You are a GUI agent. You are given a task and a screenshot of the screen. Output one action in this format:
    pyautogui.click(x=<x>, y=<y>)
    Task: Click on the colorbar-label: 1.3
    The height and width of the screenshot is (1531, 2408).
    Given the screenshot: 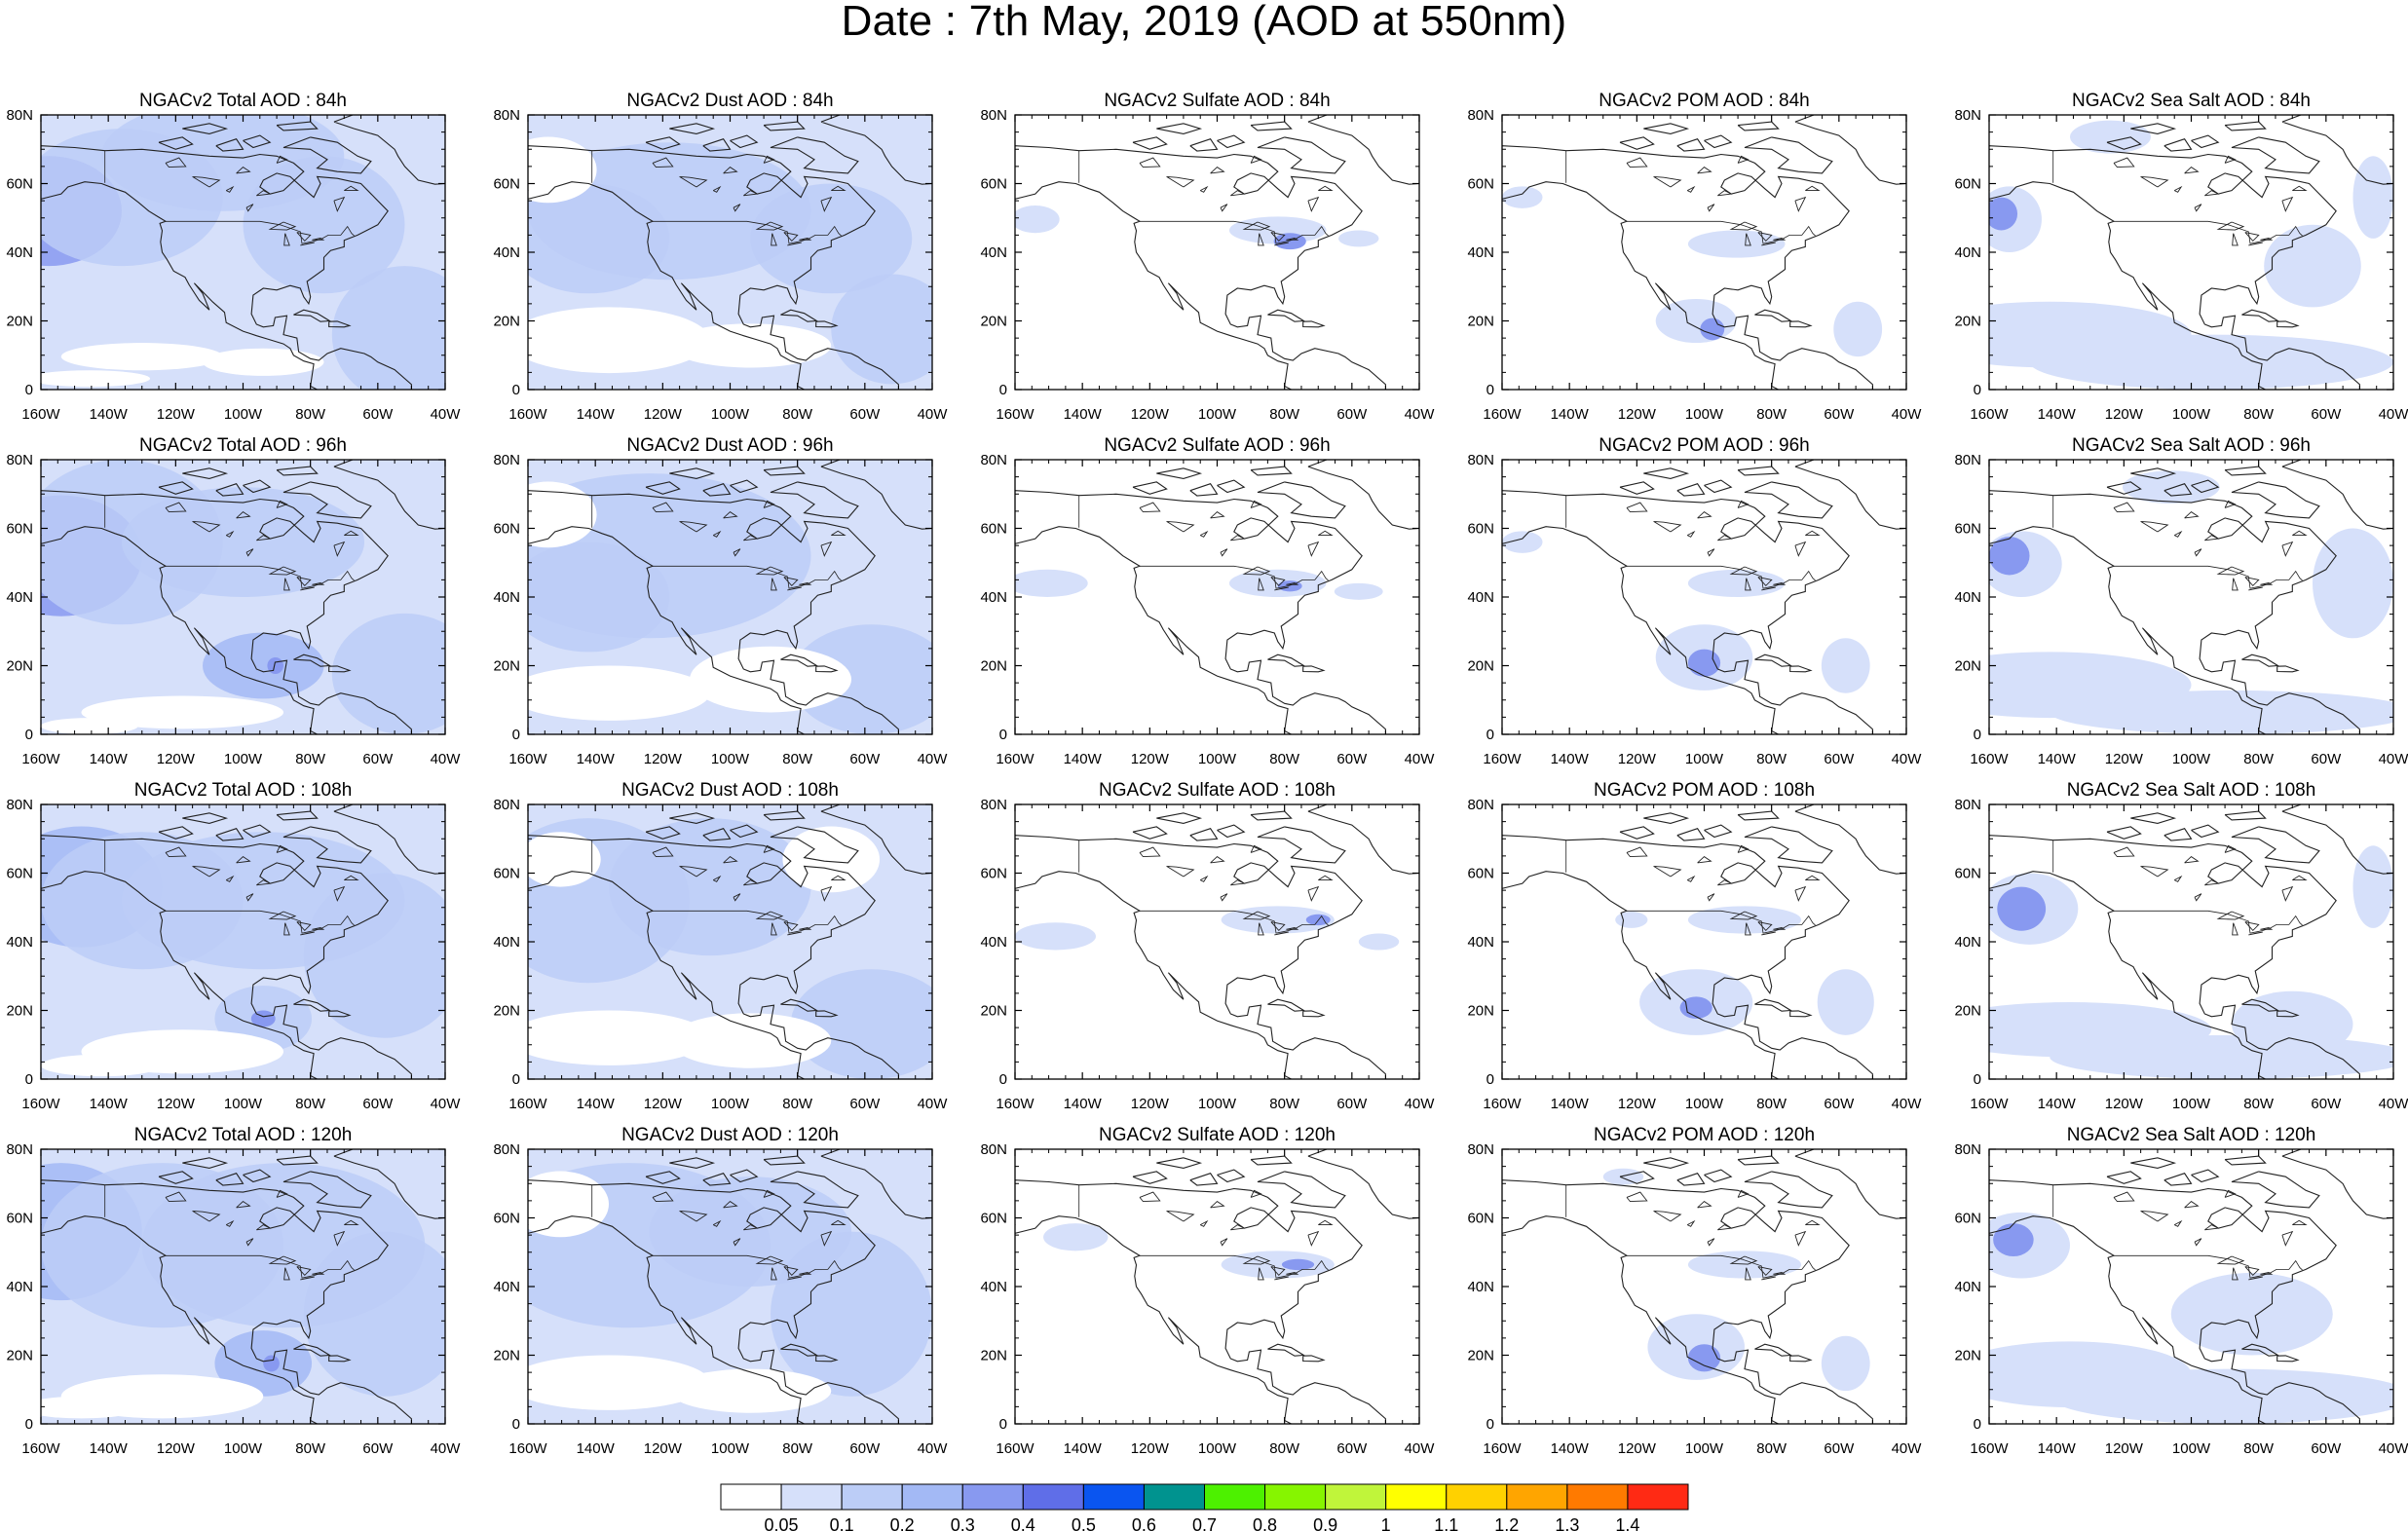 What is the action you would take?
    pyautogui.click(x=1567, y=1523)
    